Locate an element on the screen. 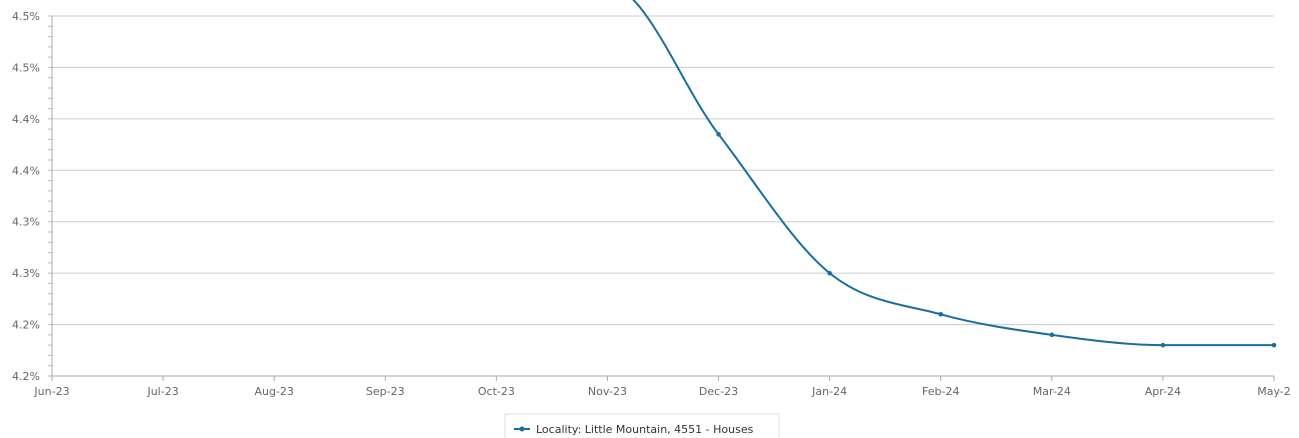 This screenshot has width=1299, height=438. x-tick-label: Apr-24 is located at coordinates (1163, 391).